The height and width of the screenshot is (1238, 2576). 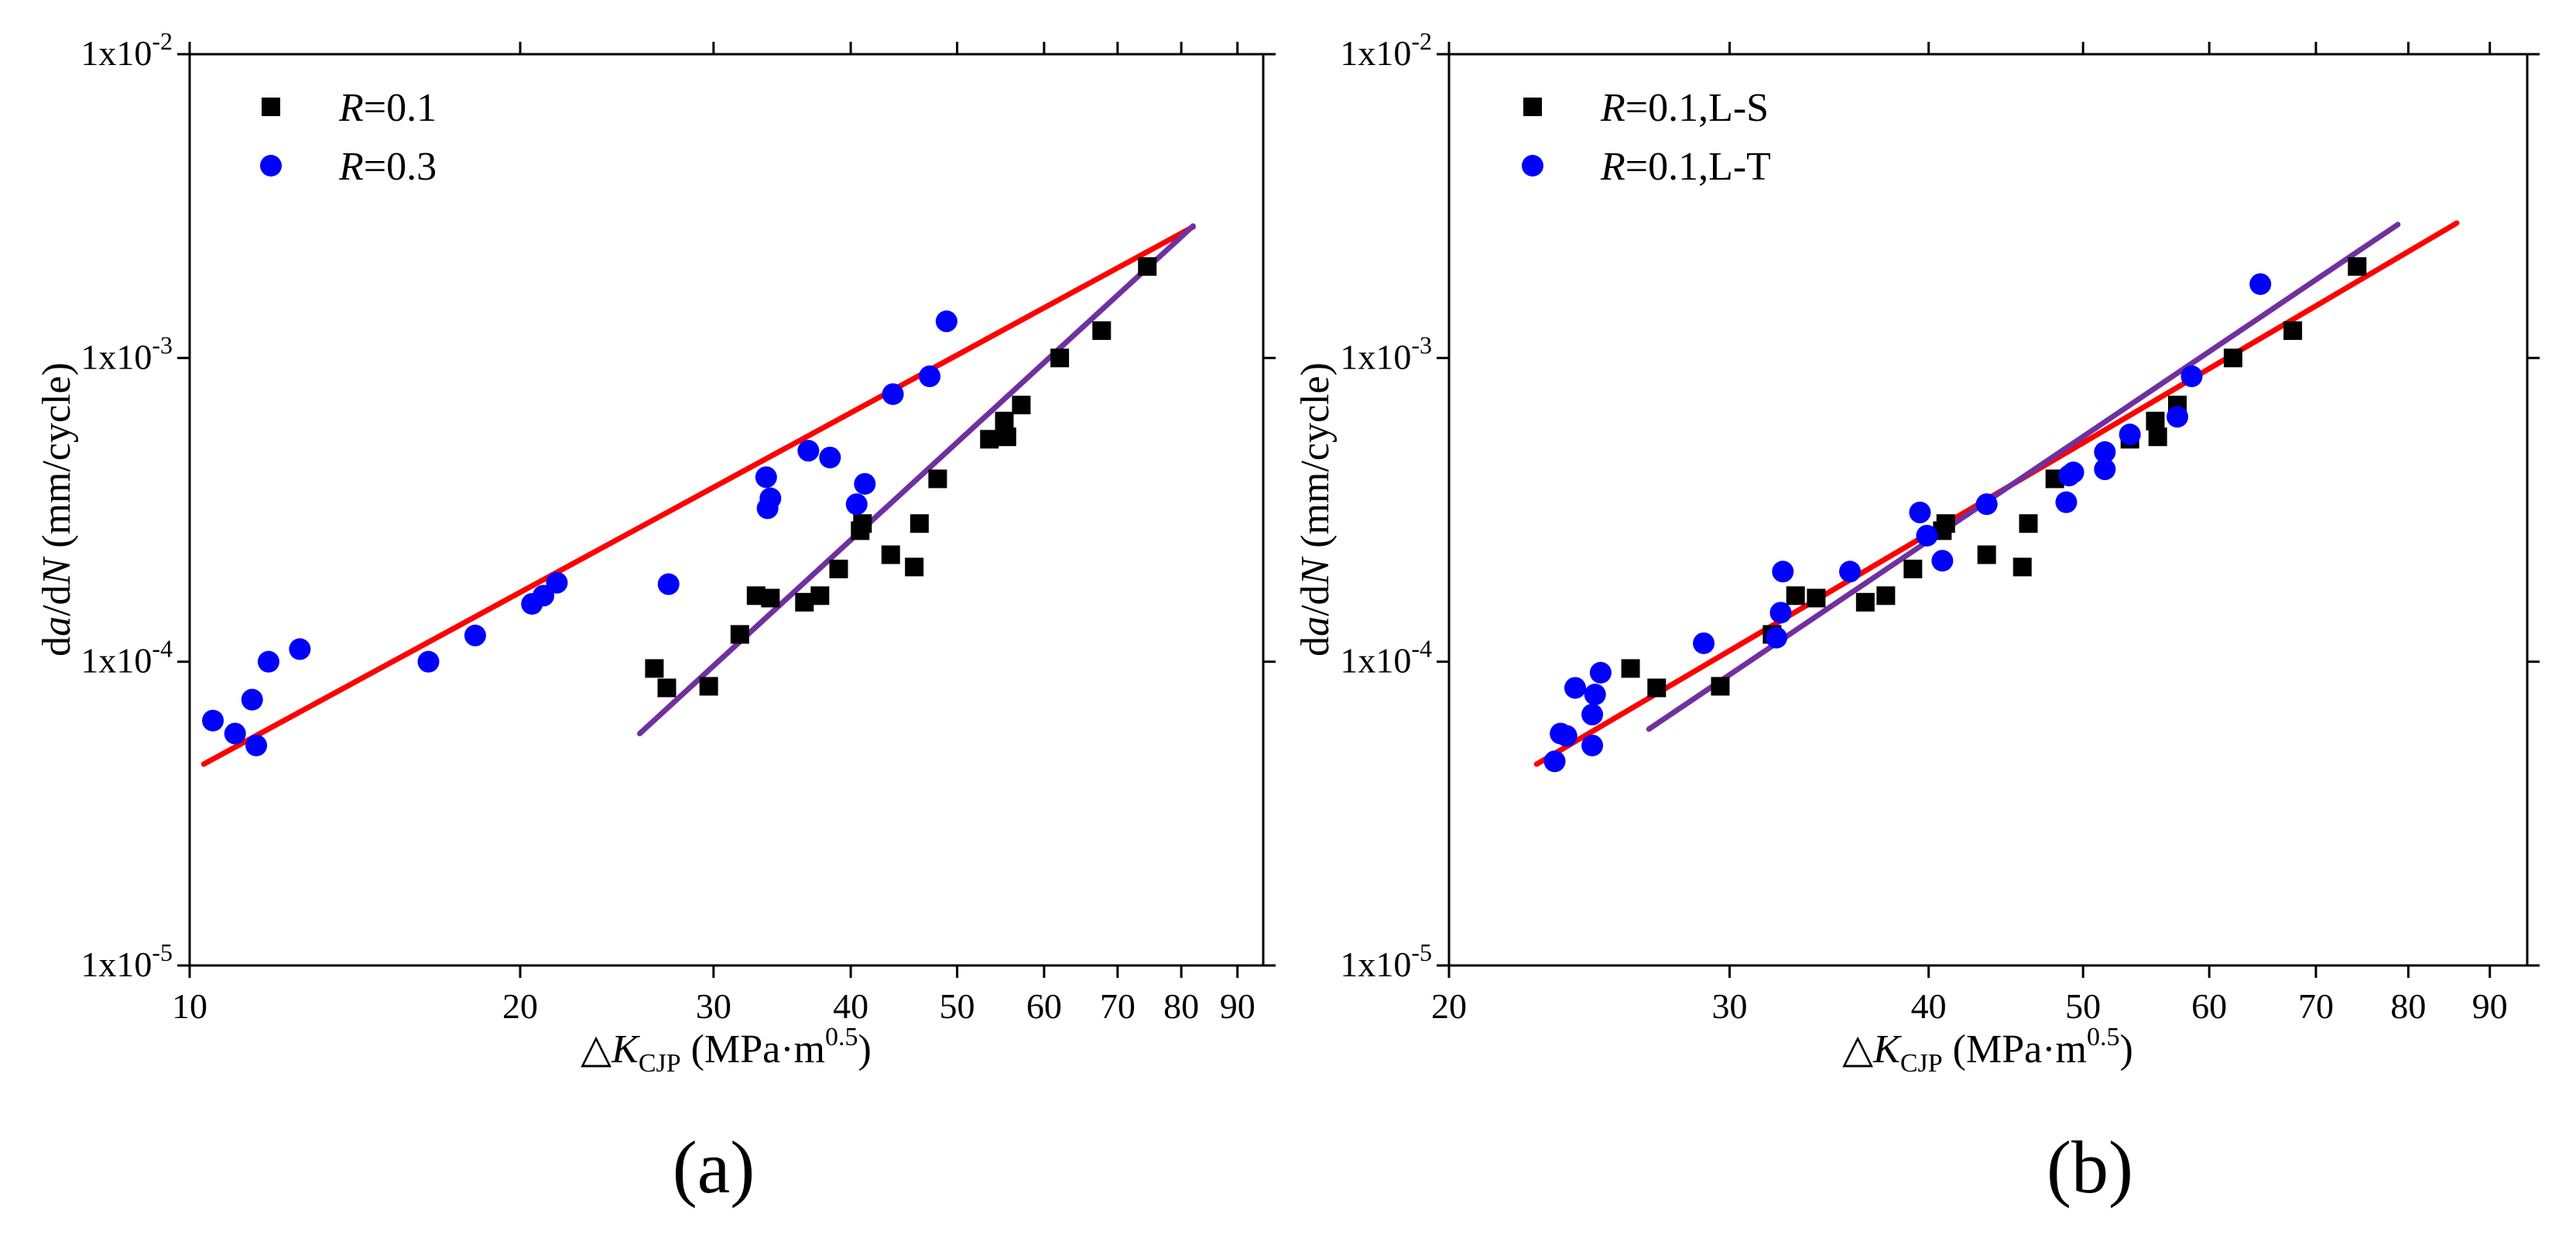 What do you see at coordinates (1857, 1049) in the screenshot?
I see `x-label-delta: △` at bounding box center [1857, 1049].